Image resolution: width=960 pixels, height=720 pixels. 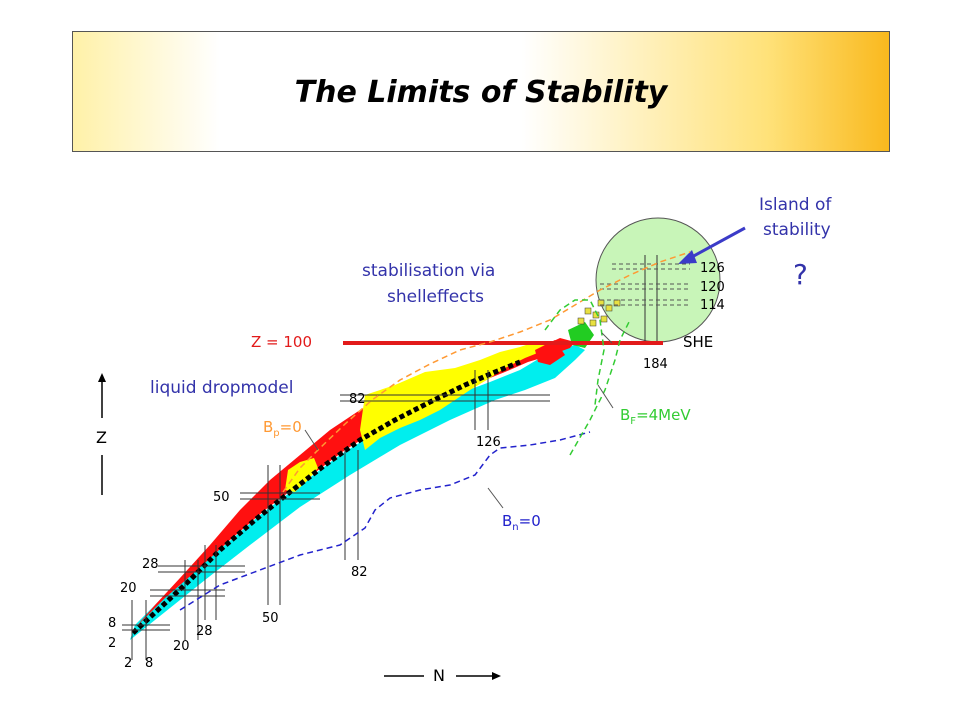 I want to click on n-axis-arrowhead, so click(x=496, y=676).